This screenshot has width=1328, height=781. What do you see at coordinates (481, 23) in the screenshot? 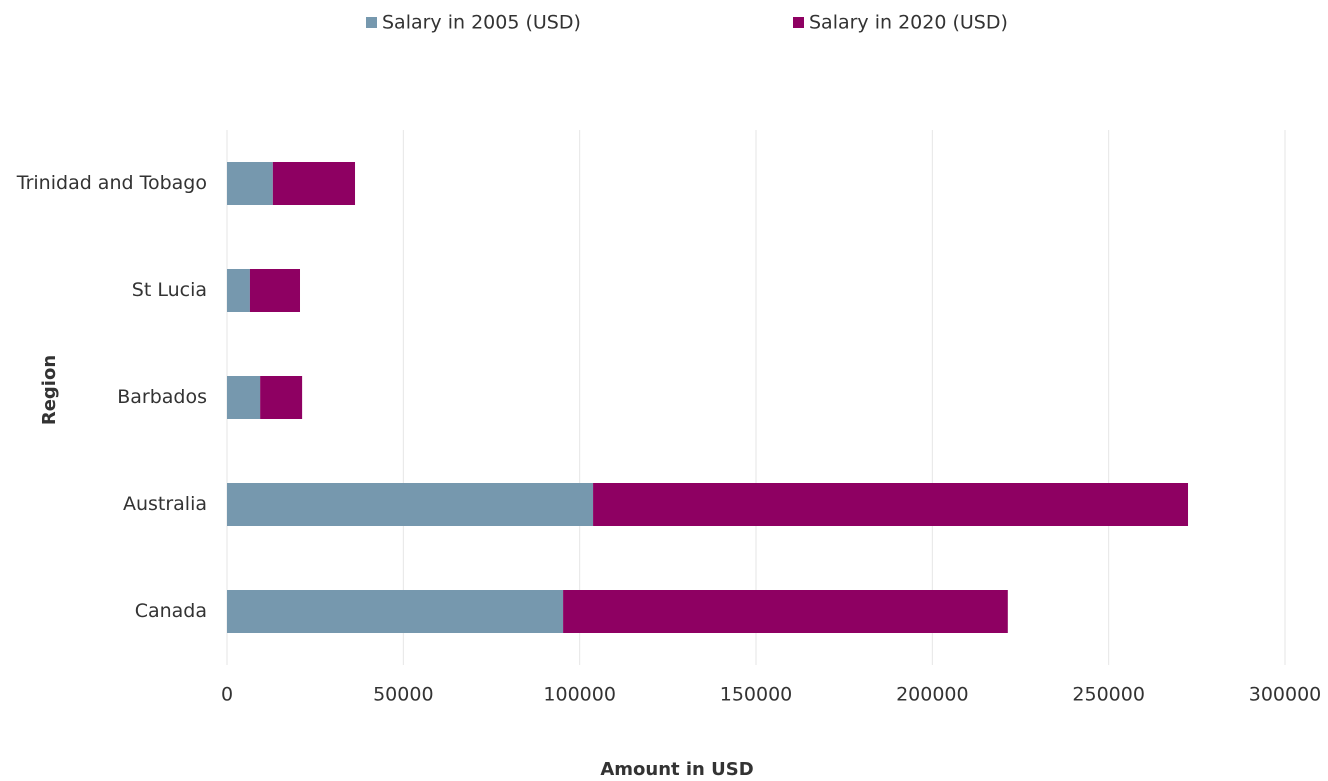
I see `legend-label: Salary in 2005 (USD)` at bounding box center [481, 23].